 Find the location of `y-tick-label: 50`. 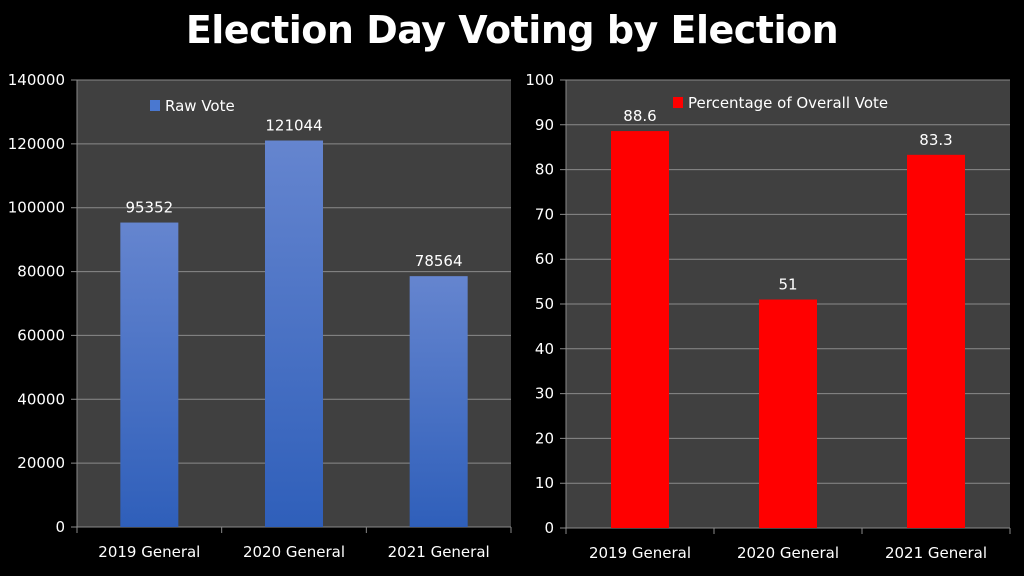

y-tick-label: 50 is located at coordinates (544, 304).